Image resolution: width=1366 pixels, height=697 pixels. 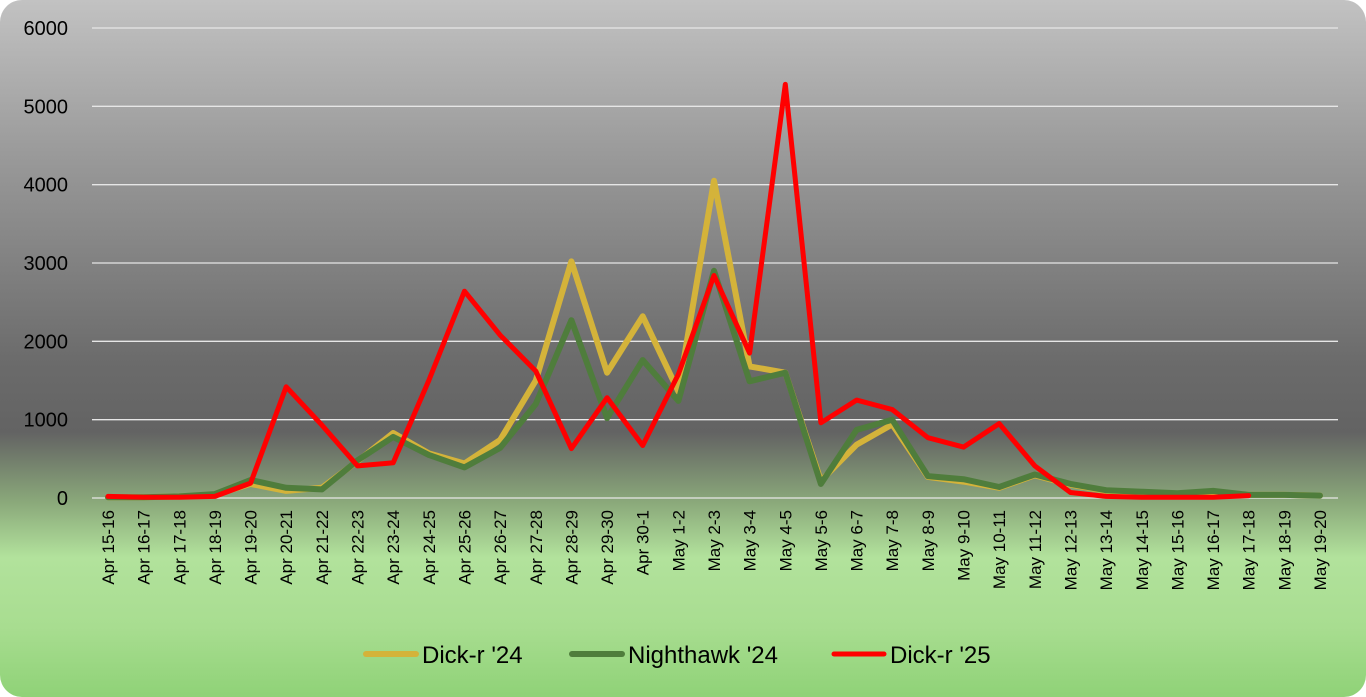 I want to click on y-tick-label: 1000, so click(x=46, y=421).